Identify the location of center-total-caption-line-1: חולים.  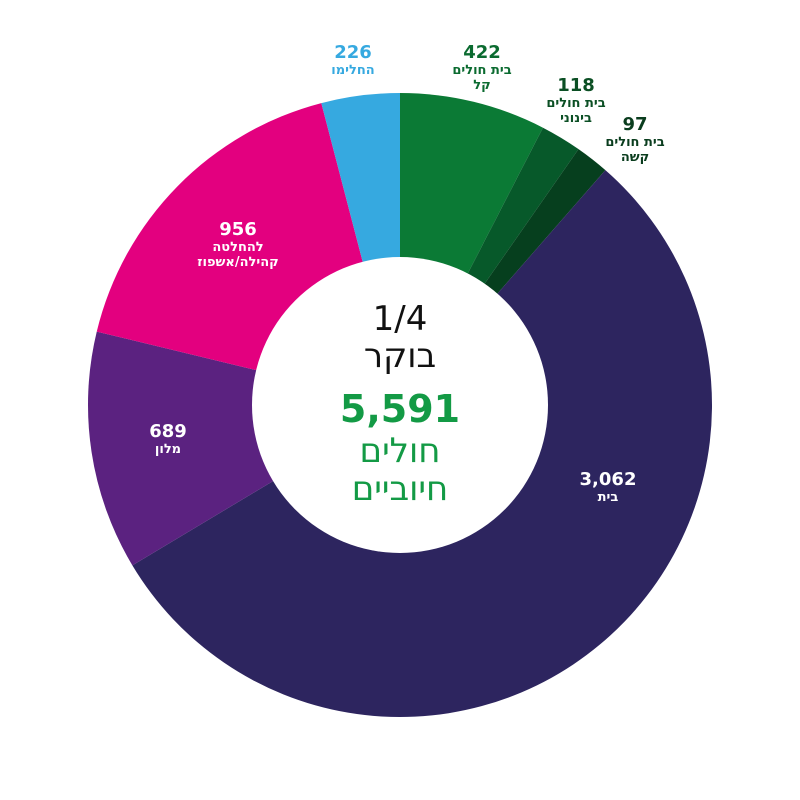
(400, 451).